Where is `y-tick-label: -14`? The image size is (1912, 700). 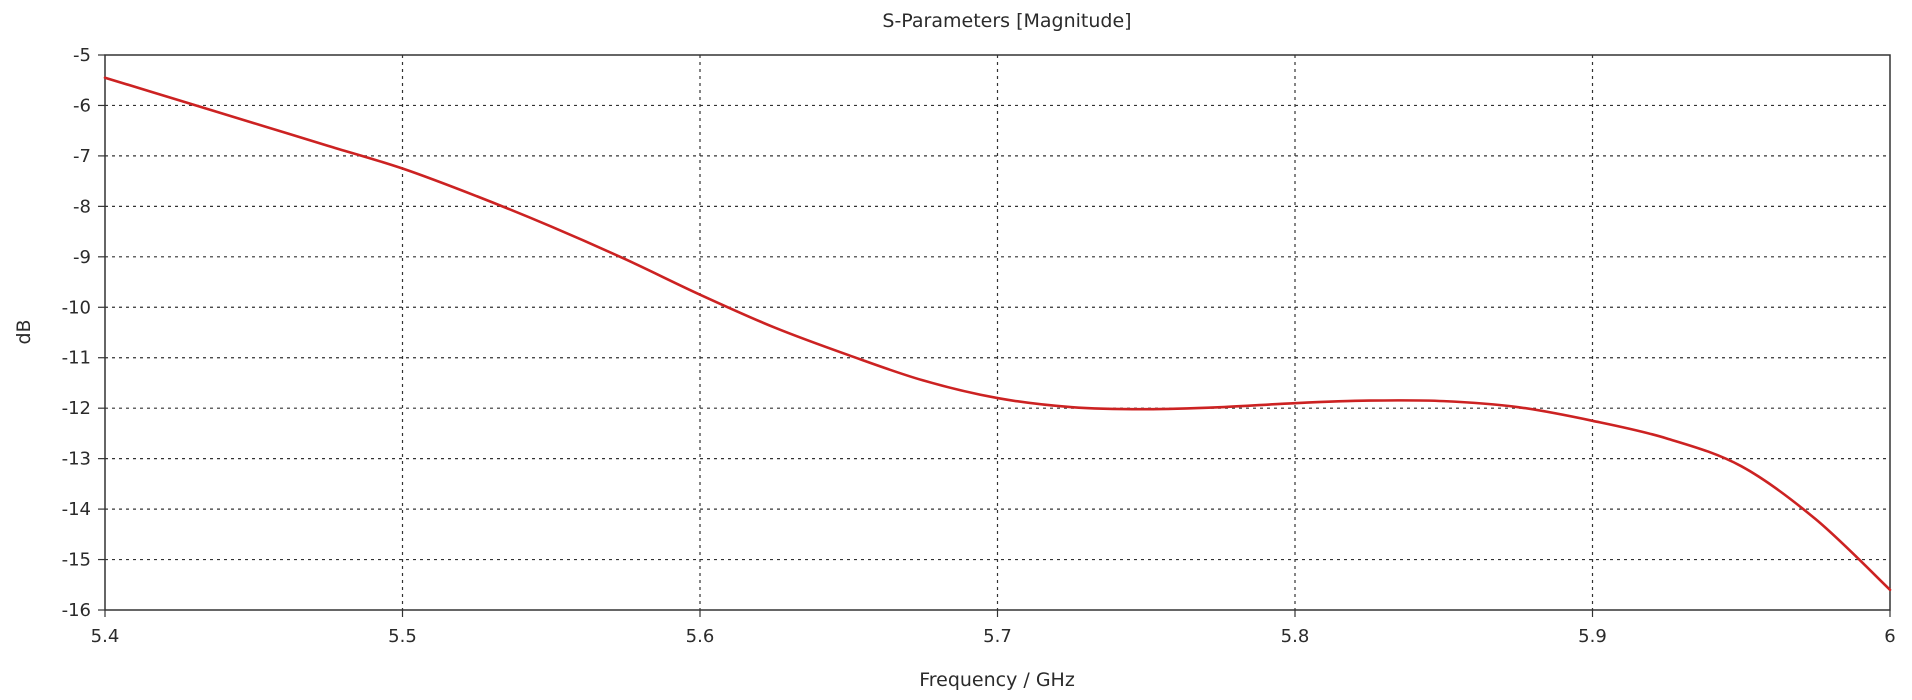 y-tick-label: -14 is located at coordinates (76, 509).